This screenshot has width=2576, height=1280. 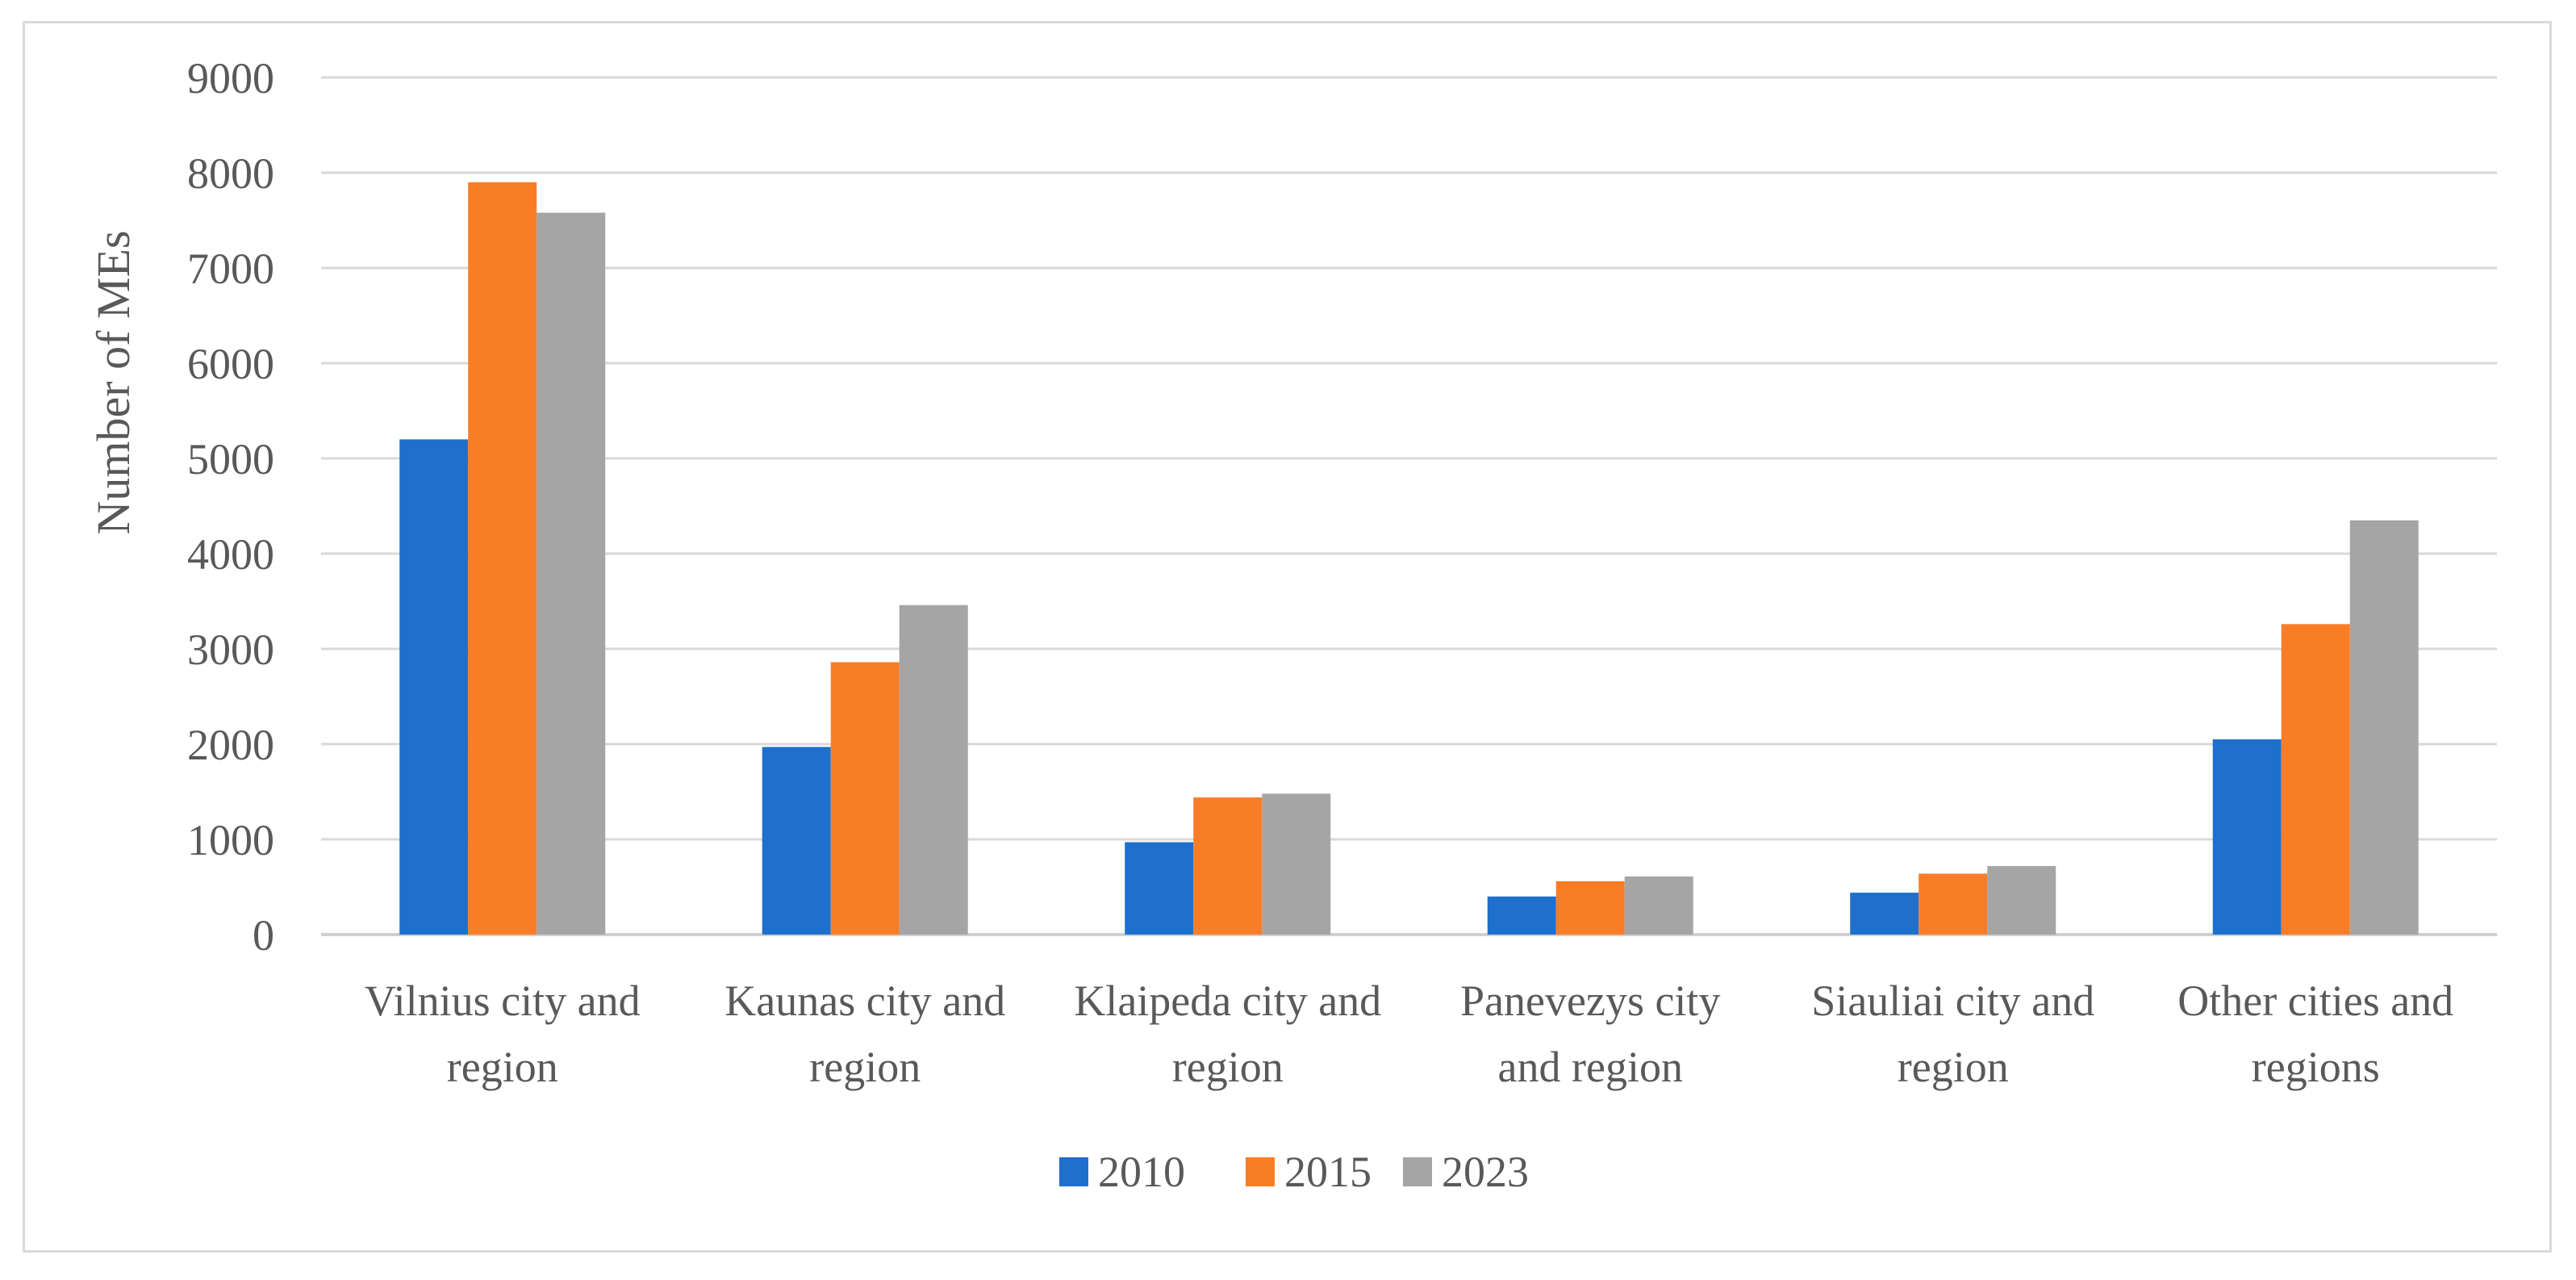 What do you see at coordinates (230, 507) in the screenshot?
I see `y-axis-ticks: 0 1000 2000 3000 4000 5000 6000 7000 8000 9000` at bounding box center [230, 507].